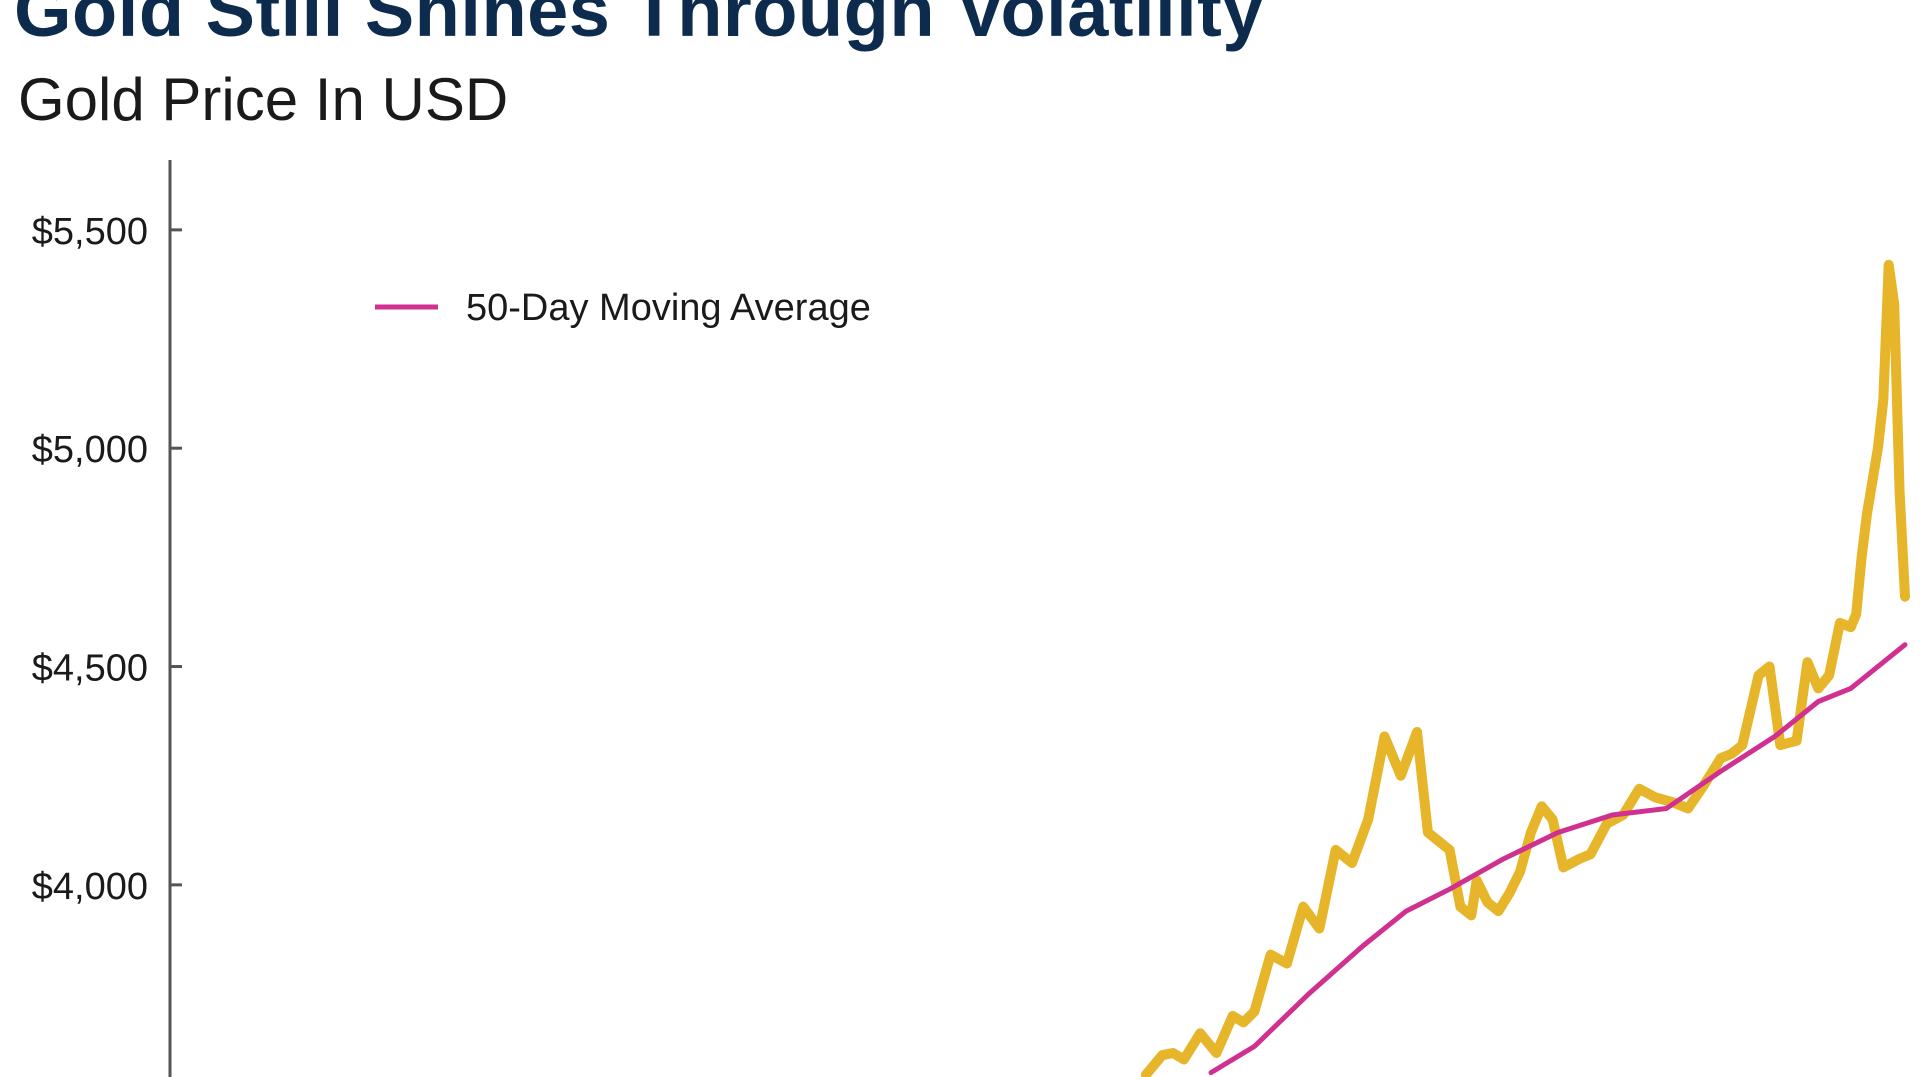  I want to click on chart-subtitle: Gold Price In USD, so click(263, 99).